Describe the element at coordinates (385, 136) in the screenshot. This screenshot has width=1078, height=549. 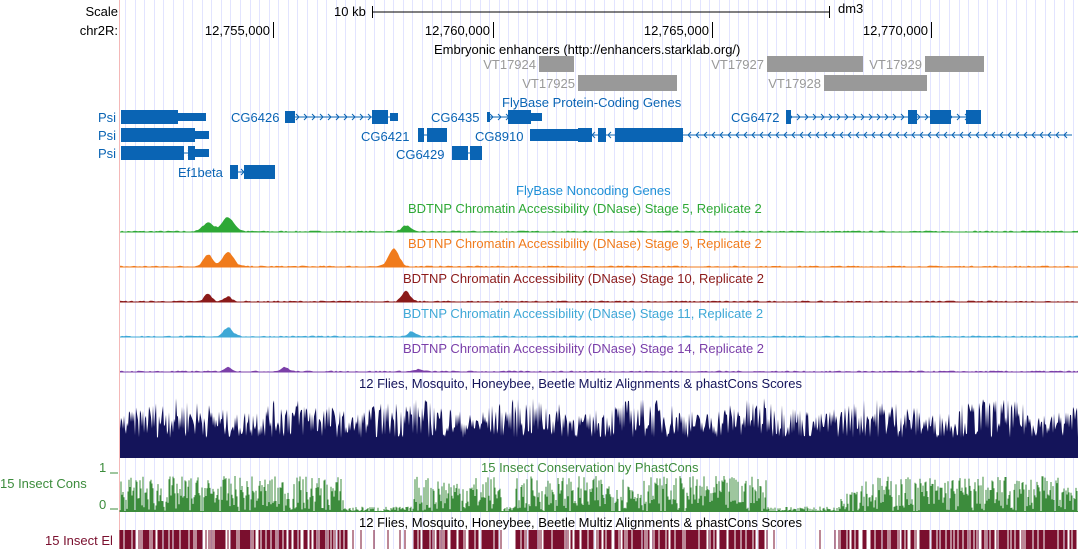
I see `gene-label-cg6421: CG6421` at that location.